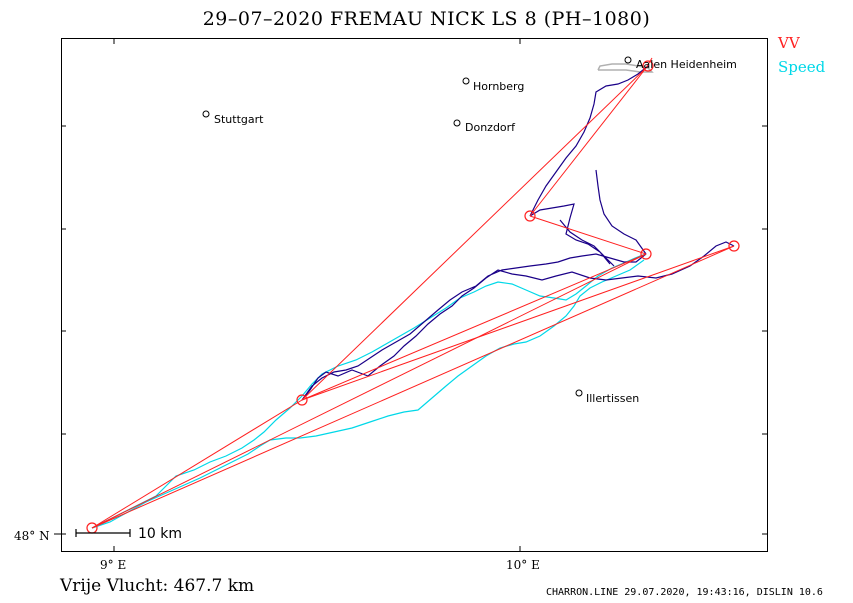  What do you see at coordinates (160, 534) in the screenshot?
I see `scale-bar-label: 10 km` at bounding box center [160, 534].